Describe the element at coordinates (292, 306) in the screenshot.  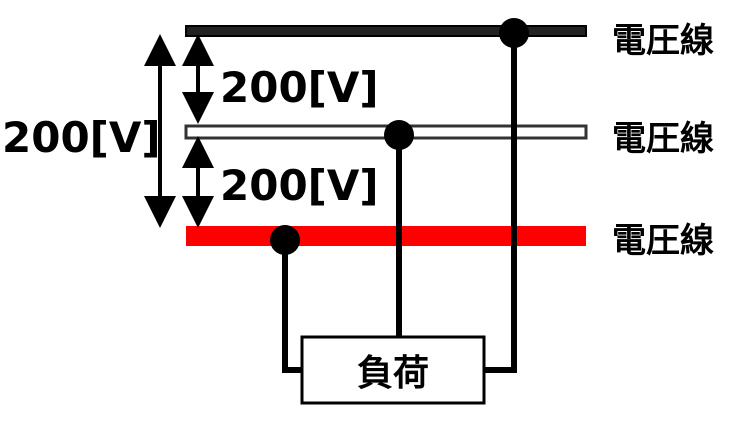
I see `wire-from-bottom-line` at that location.